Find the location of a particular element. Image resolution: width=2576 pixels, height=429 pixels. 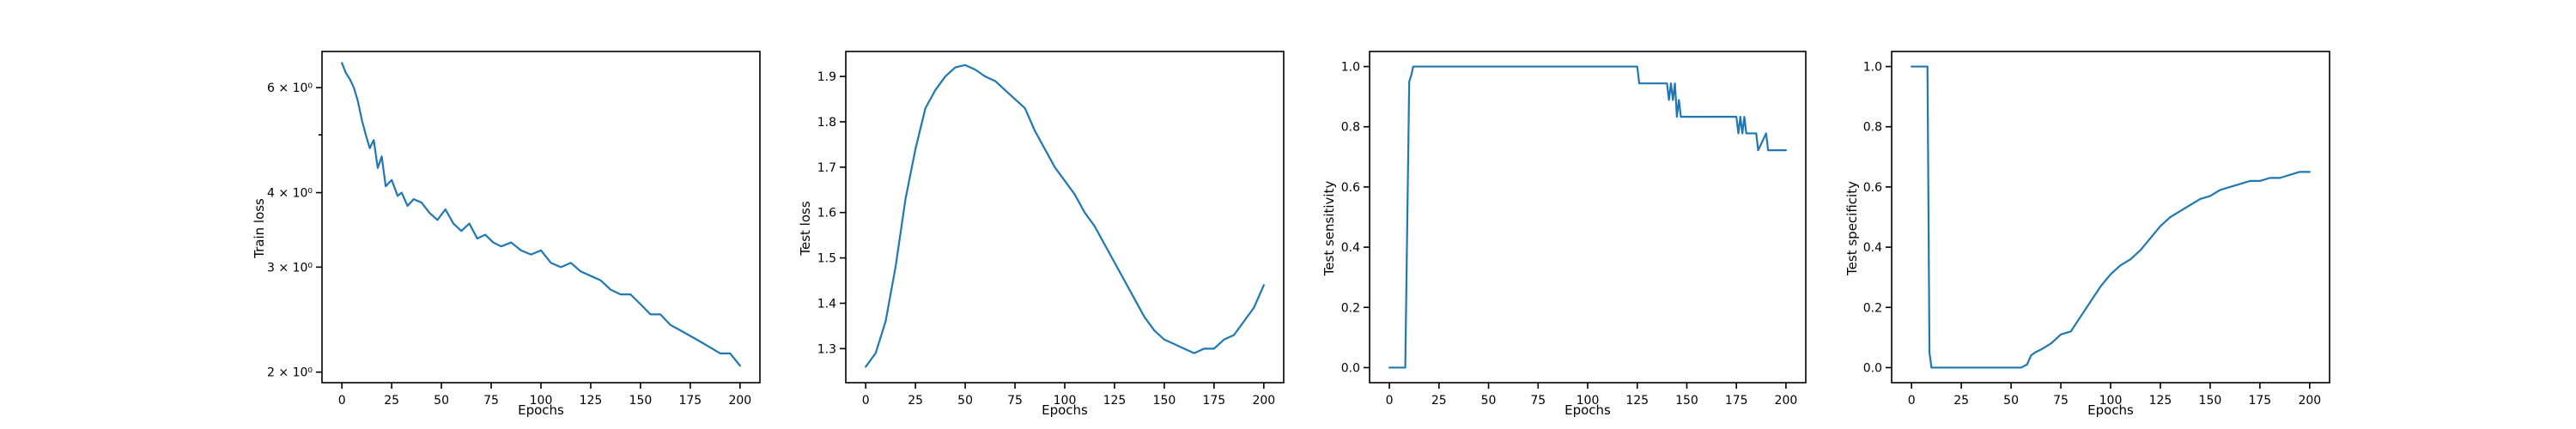

y-tick-label-test-sensitivity: 0.8 is located at coordinates (1350, 128).